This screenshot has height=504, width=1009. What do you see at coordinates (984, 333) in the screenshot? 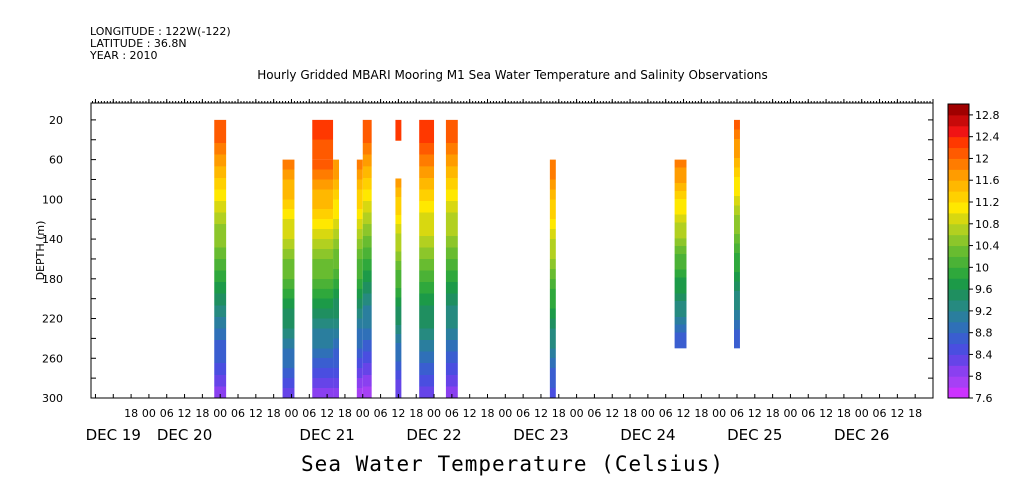
I see `colorbar-label: 8.8` at bounding box center [984, 333].